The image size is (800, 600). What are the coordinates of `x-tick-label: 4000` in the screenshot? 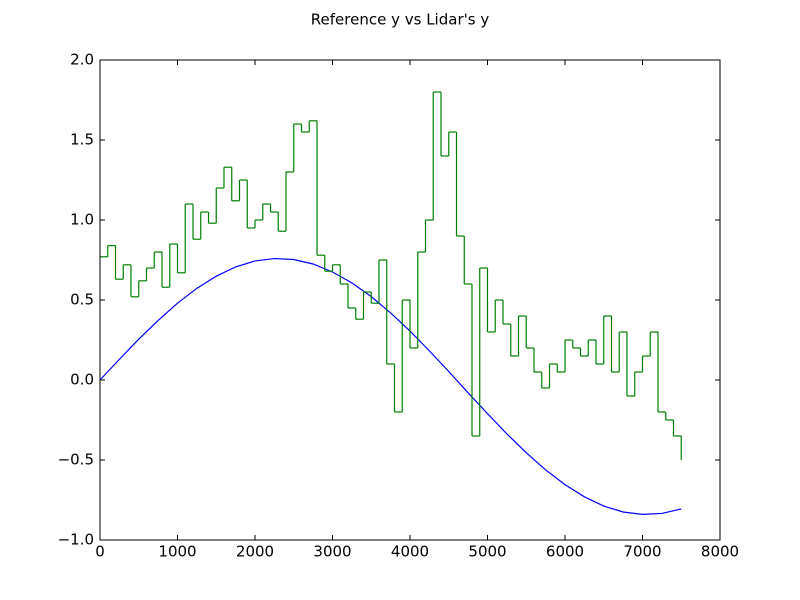 It's located at (410, 552).